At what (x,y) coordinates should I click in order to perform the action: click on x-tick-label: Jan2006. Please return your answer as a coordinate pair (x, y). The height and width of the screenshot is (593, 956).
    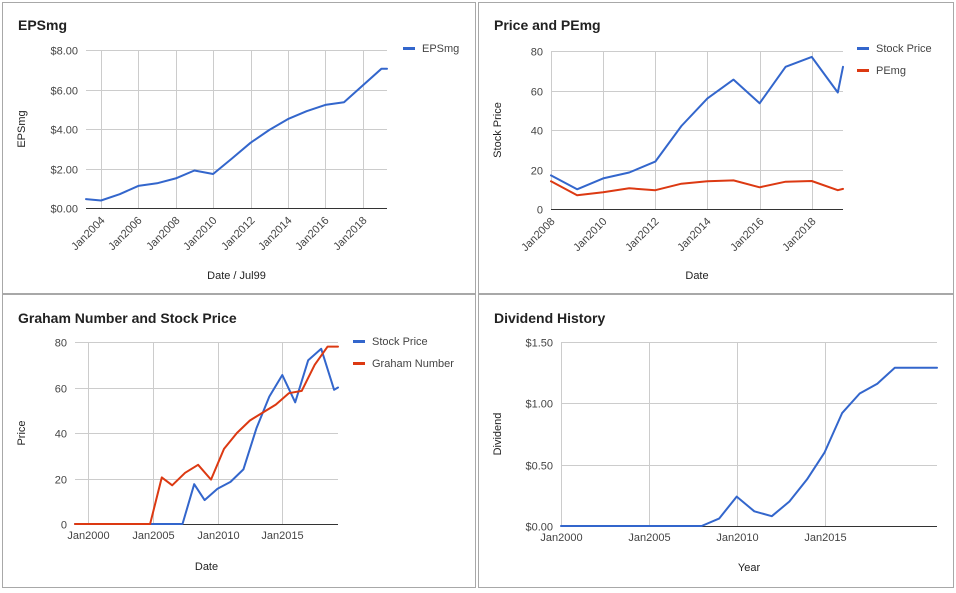
    Looking at the image, I should click on (125, 234).